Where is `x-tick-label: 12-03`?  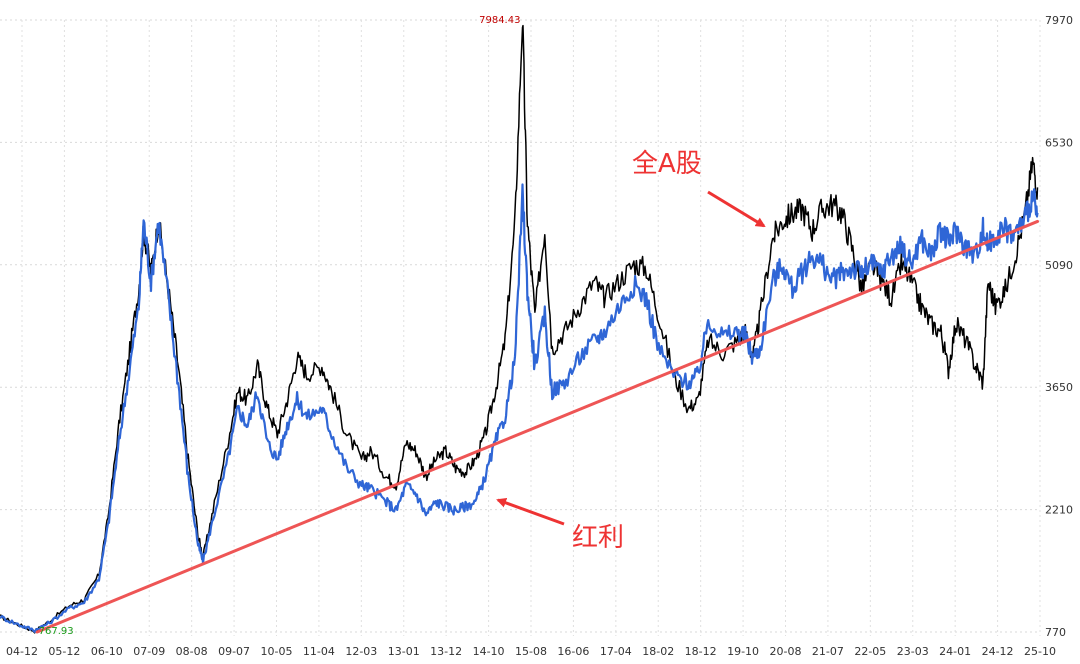
x-tick-label: 12-03 is located at coordinates (361, 651).